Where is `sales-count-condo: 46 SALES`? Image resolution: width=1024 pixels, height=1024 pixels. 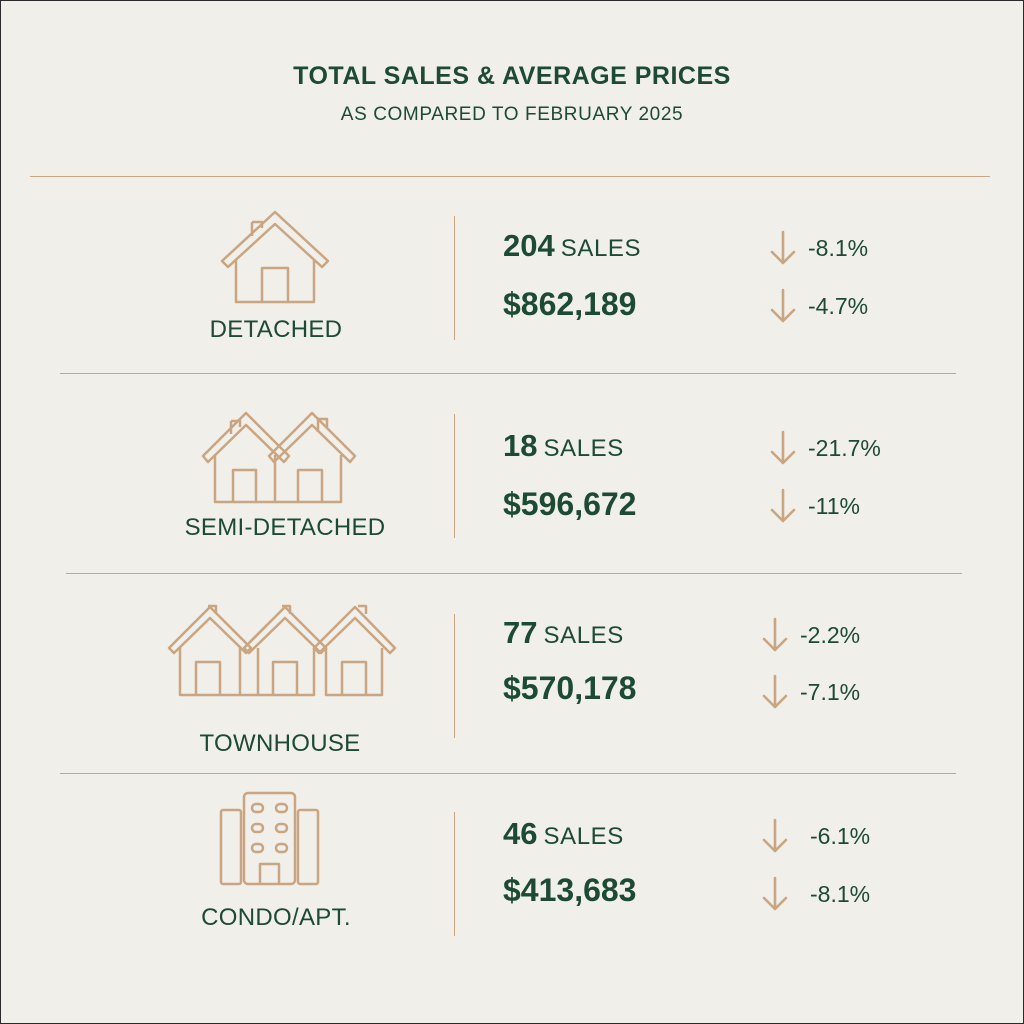 sales-count-condo: 46 SALES is located at coordinates (563, 834).